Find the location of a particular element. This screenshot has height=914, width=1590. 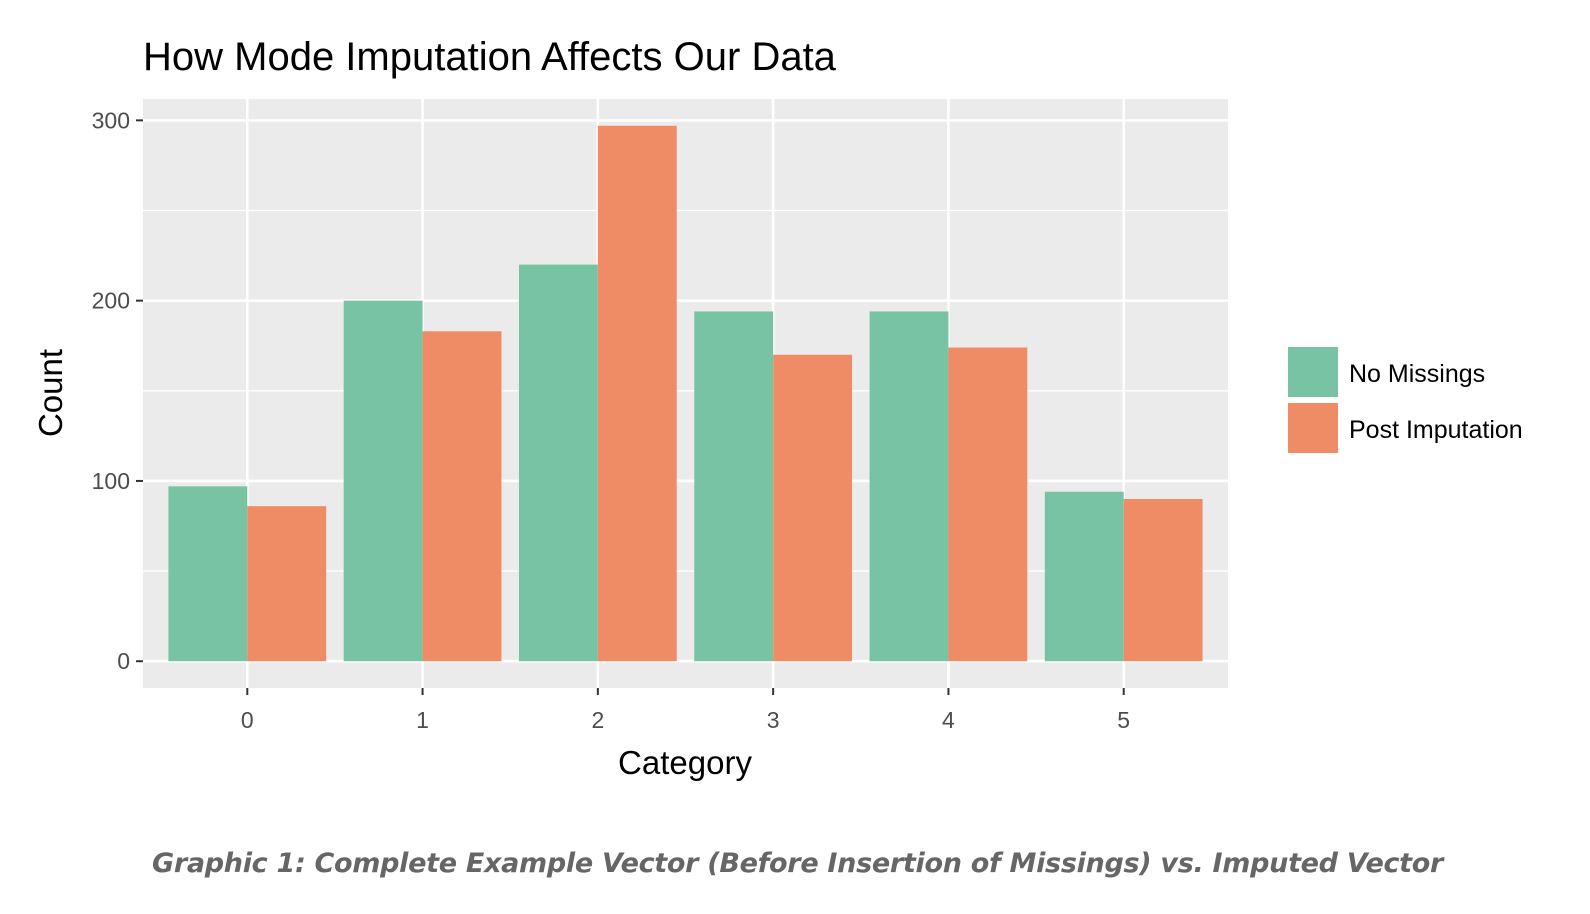

legend-label: No Missings is located at coordinates (1417, 374).